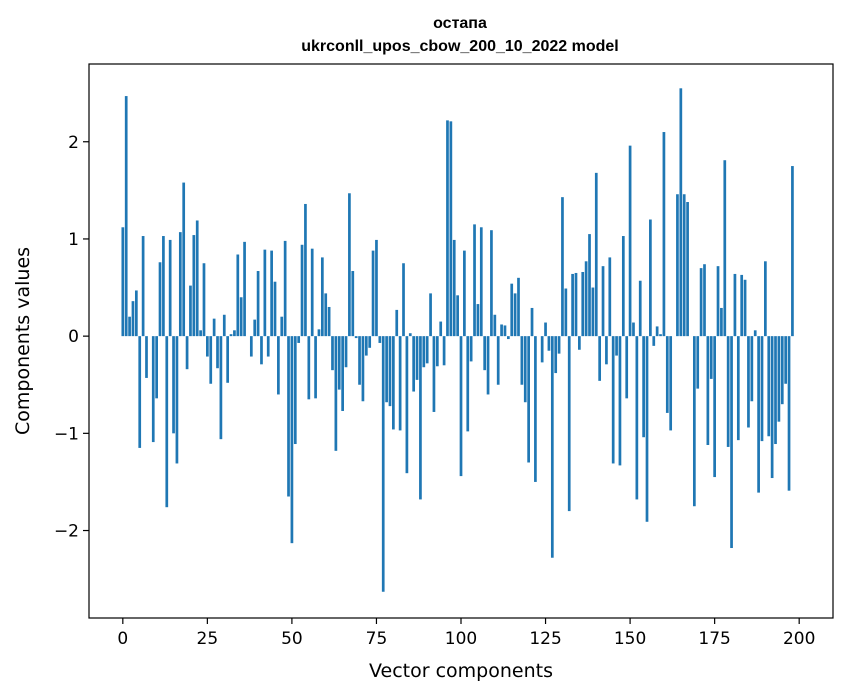 The width and height of the screenshot is (847, 696). I want to click on y-tick-label: −1, so click(66, 434).